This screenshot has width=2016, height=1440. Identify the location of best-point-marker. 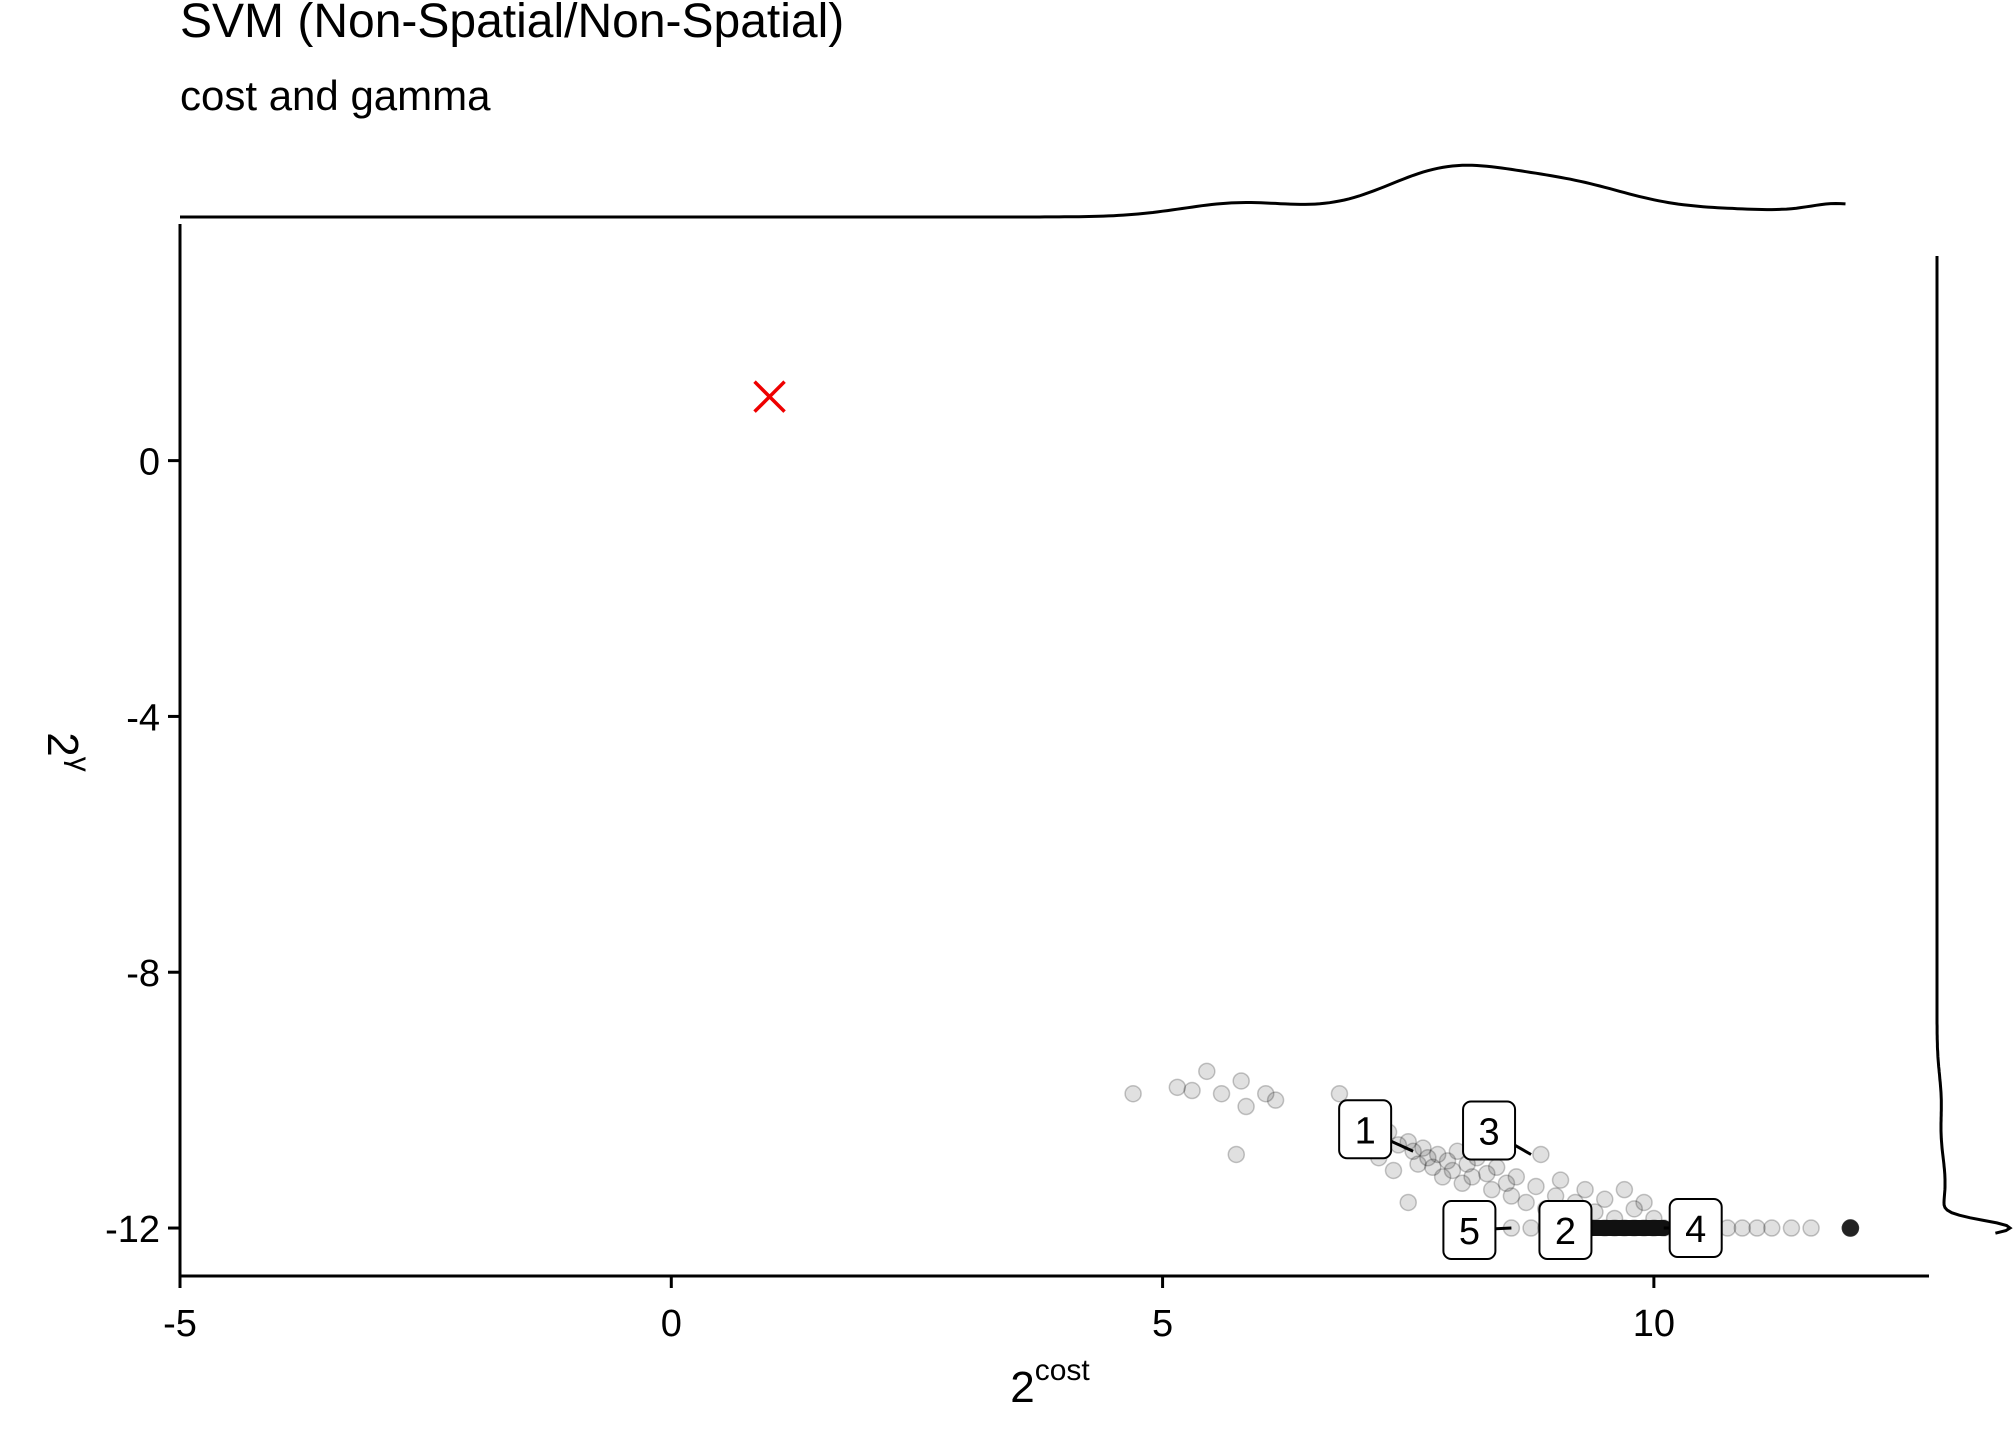
(769, 396).